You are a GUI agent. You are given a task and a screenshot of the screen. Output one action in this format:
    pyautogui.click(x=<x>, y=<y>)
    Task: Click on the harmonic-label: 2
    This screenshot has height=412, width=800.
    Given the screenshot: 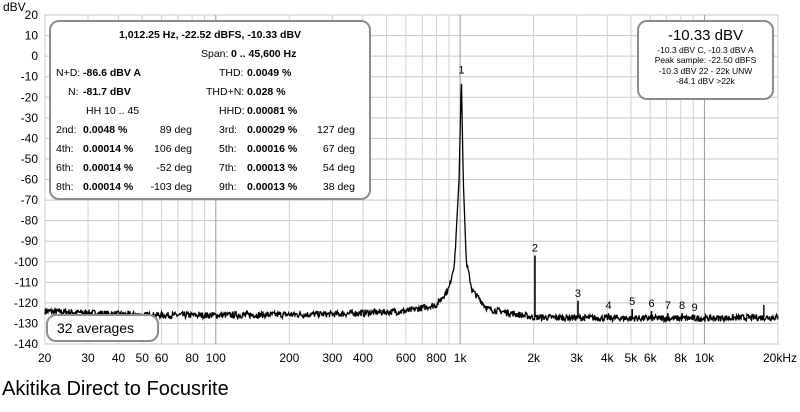 What is the action you would take?
    pyautogui.click(x=535, y=249)
    